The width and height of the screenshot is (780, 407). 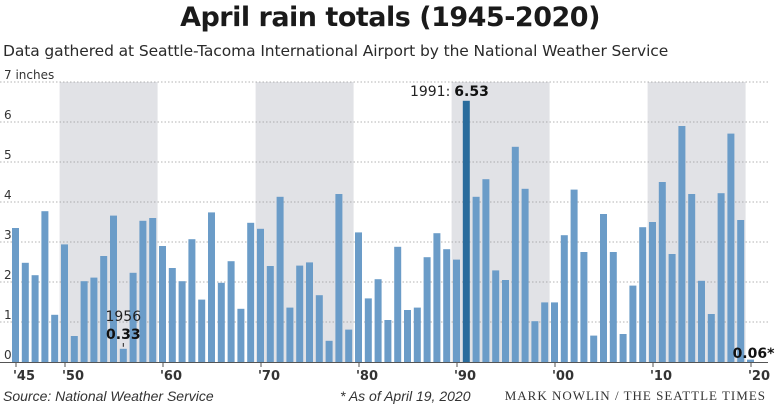 What do you see at coordinates (750, 360) in the screenshot?
I see `bar-2020` at bounding box center [750, 360].